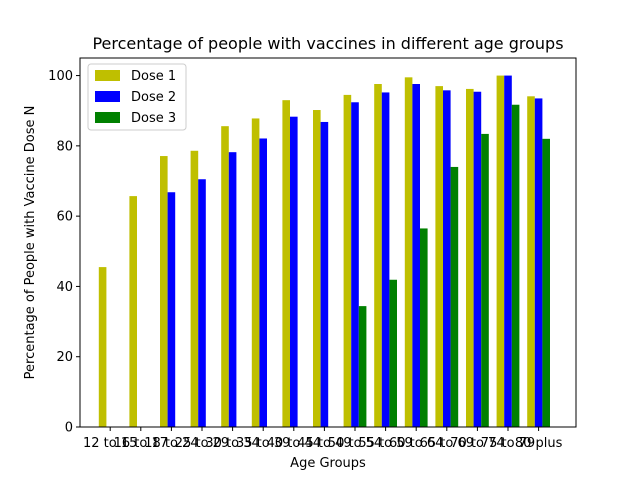 Image resolution: width=640 pixels, height=480 pixels. I want to click on x-tick-label: 12 to 15, so click(110, 443).